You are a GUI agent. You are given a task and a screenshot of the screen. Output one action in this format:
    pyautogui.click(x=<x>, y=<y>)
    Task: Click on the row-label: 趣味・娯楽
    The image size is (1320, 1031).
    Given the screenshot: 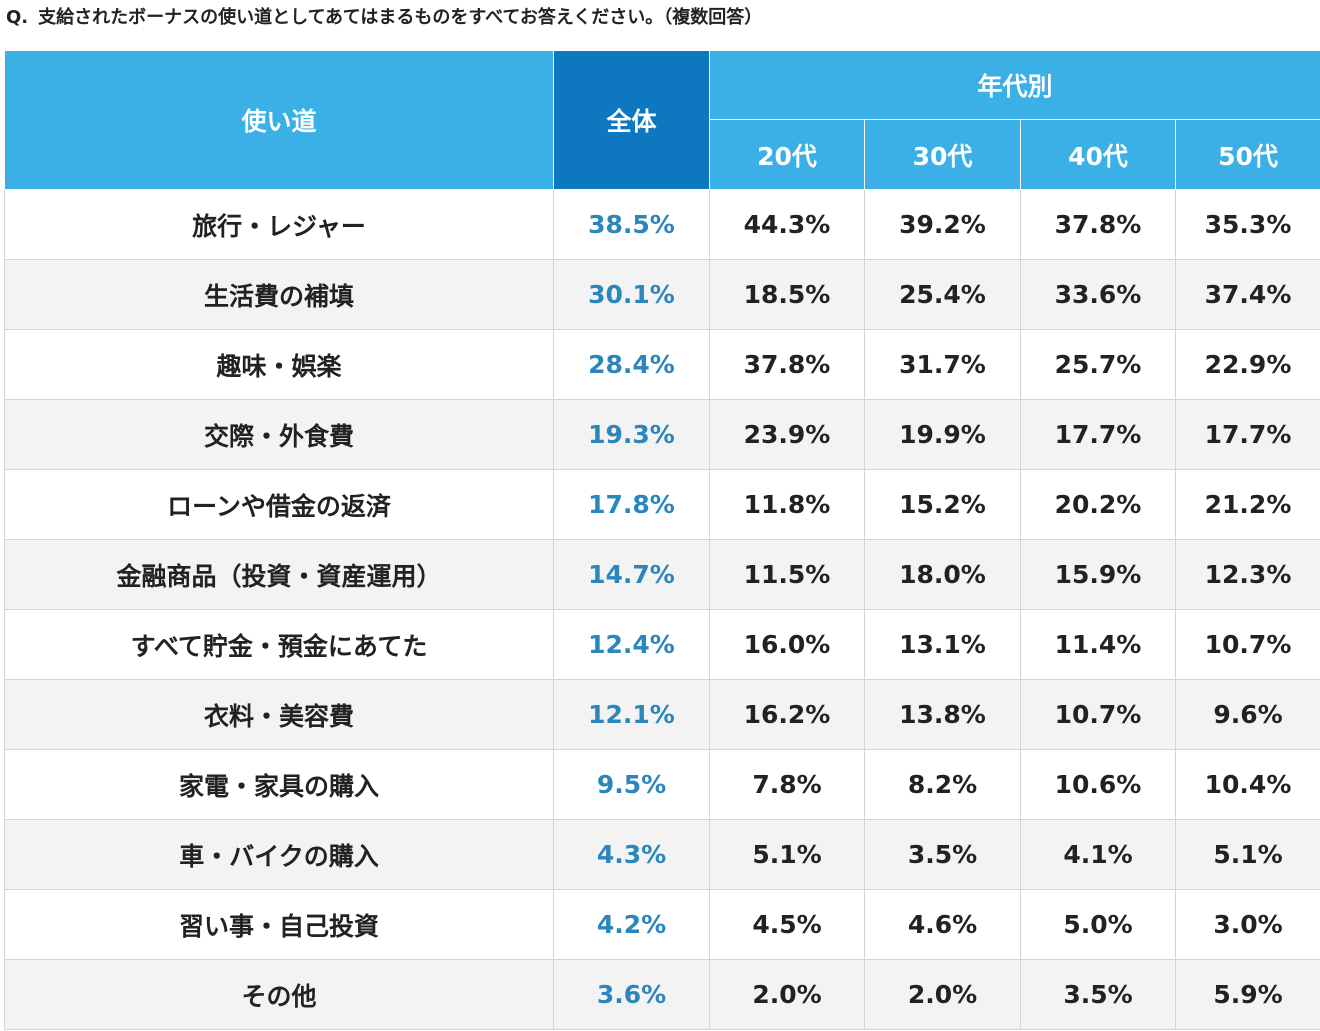 What is the action you would take?
    pyautogui.click(x=279, y=364)
    